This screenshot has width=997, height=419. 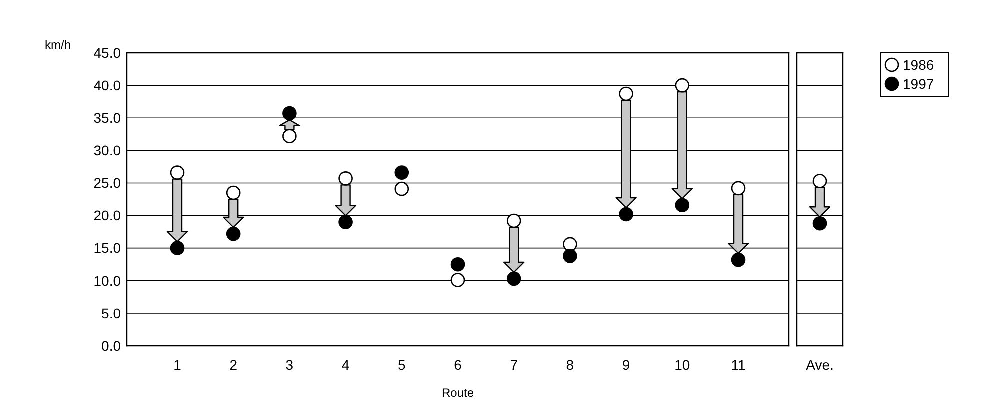 What do you see at coordinates (234, 365) in the screenshot?
I see `x-tick-label: 2` at bounding box center [234, 365].